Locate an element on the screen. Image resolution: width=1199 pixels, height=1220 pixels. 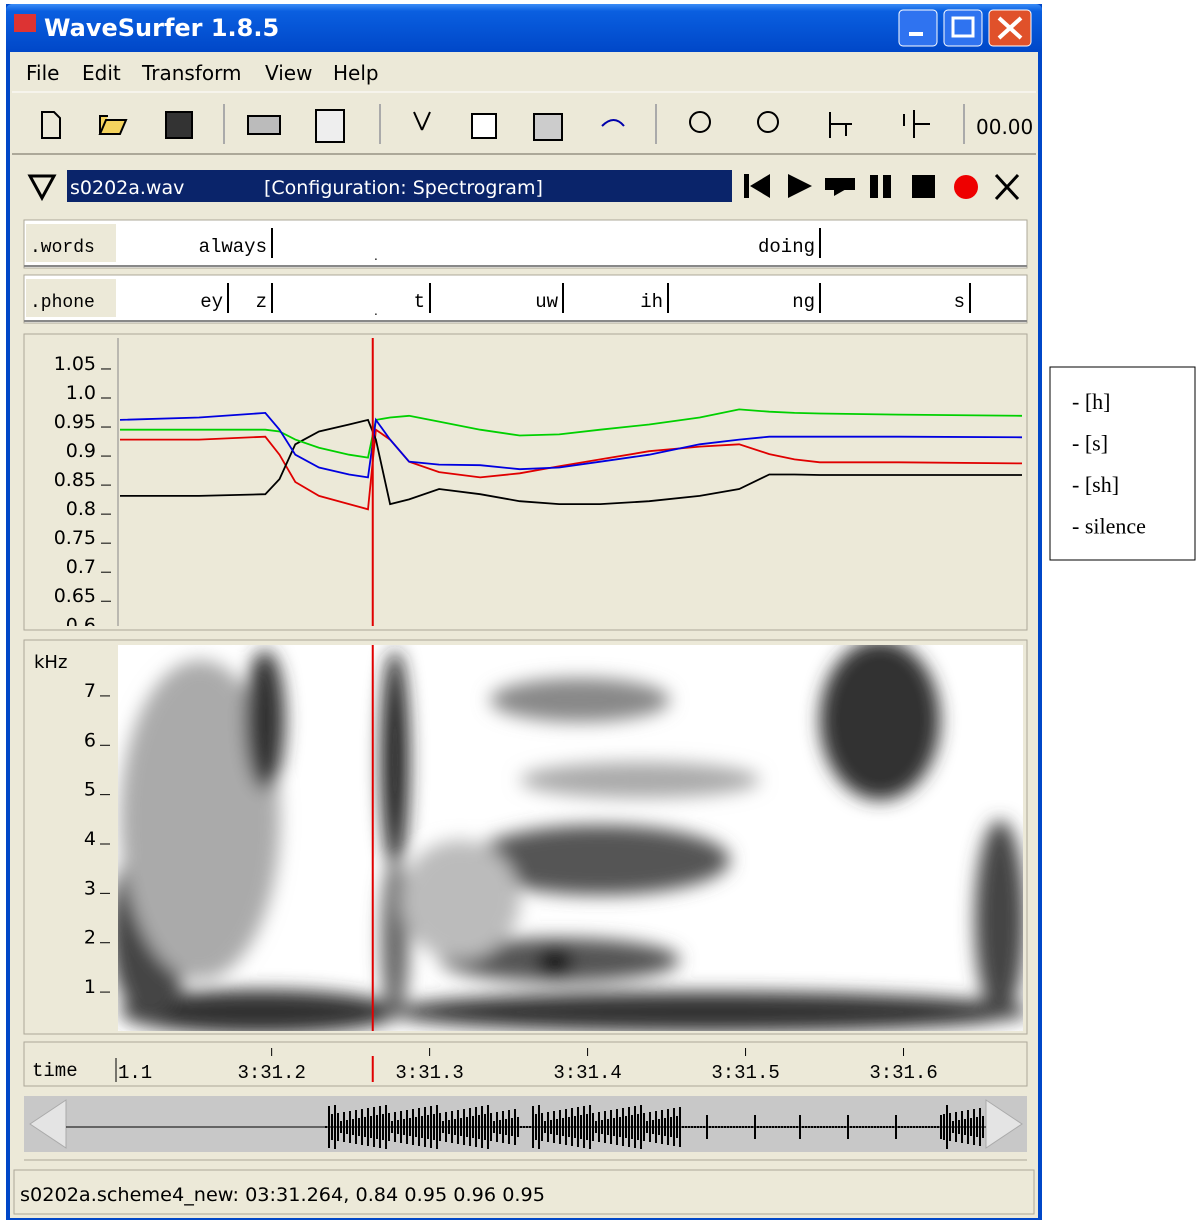
tier-label: ey is located at coordinates (211, 302).